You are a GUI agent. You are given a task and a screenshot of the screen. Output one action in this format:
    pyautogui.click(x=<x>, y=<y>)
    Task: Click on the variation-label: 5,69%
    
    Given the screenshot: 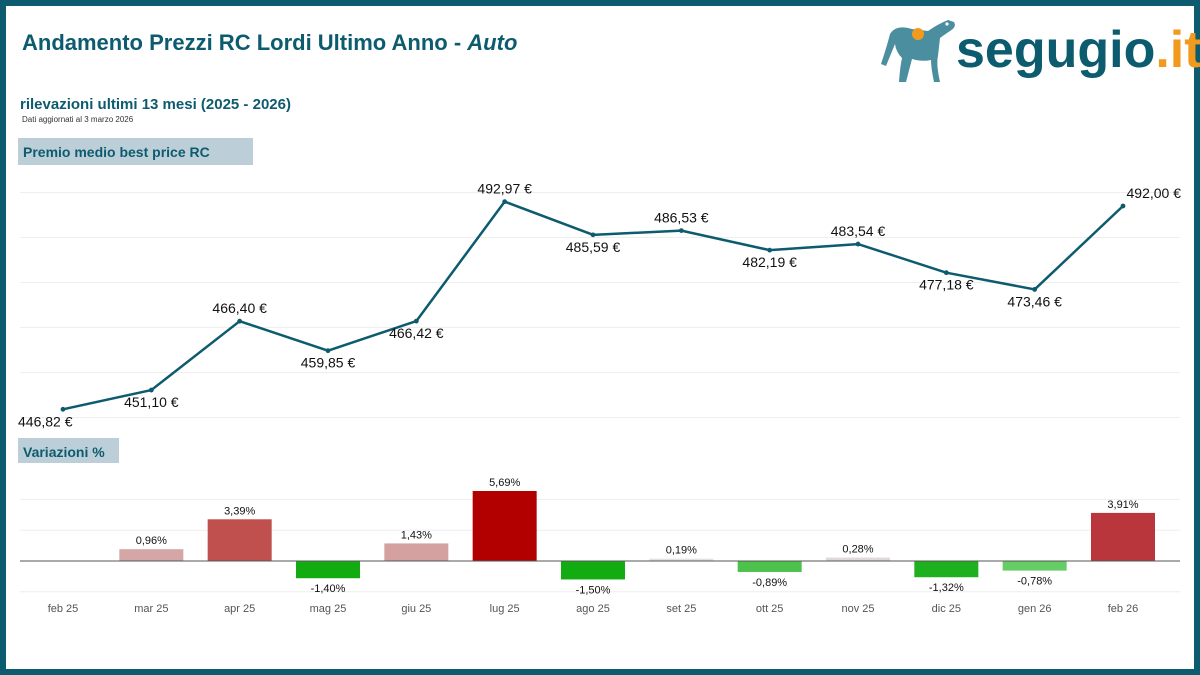 What is the action you would take?
    pyautogui.click(x=504, y=483)
    